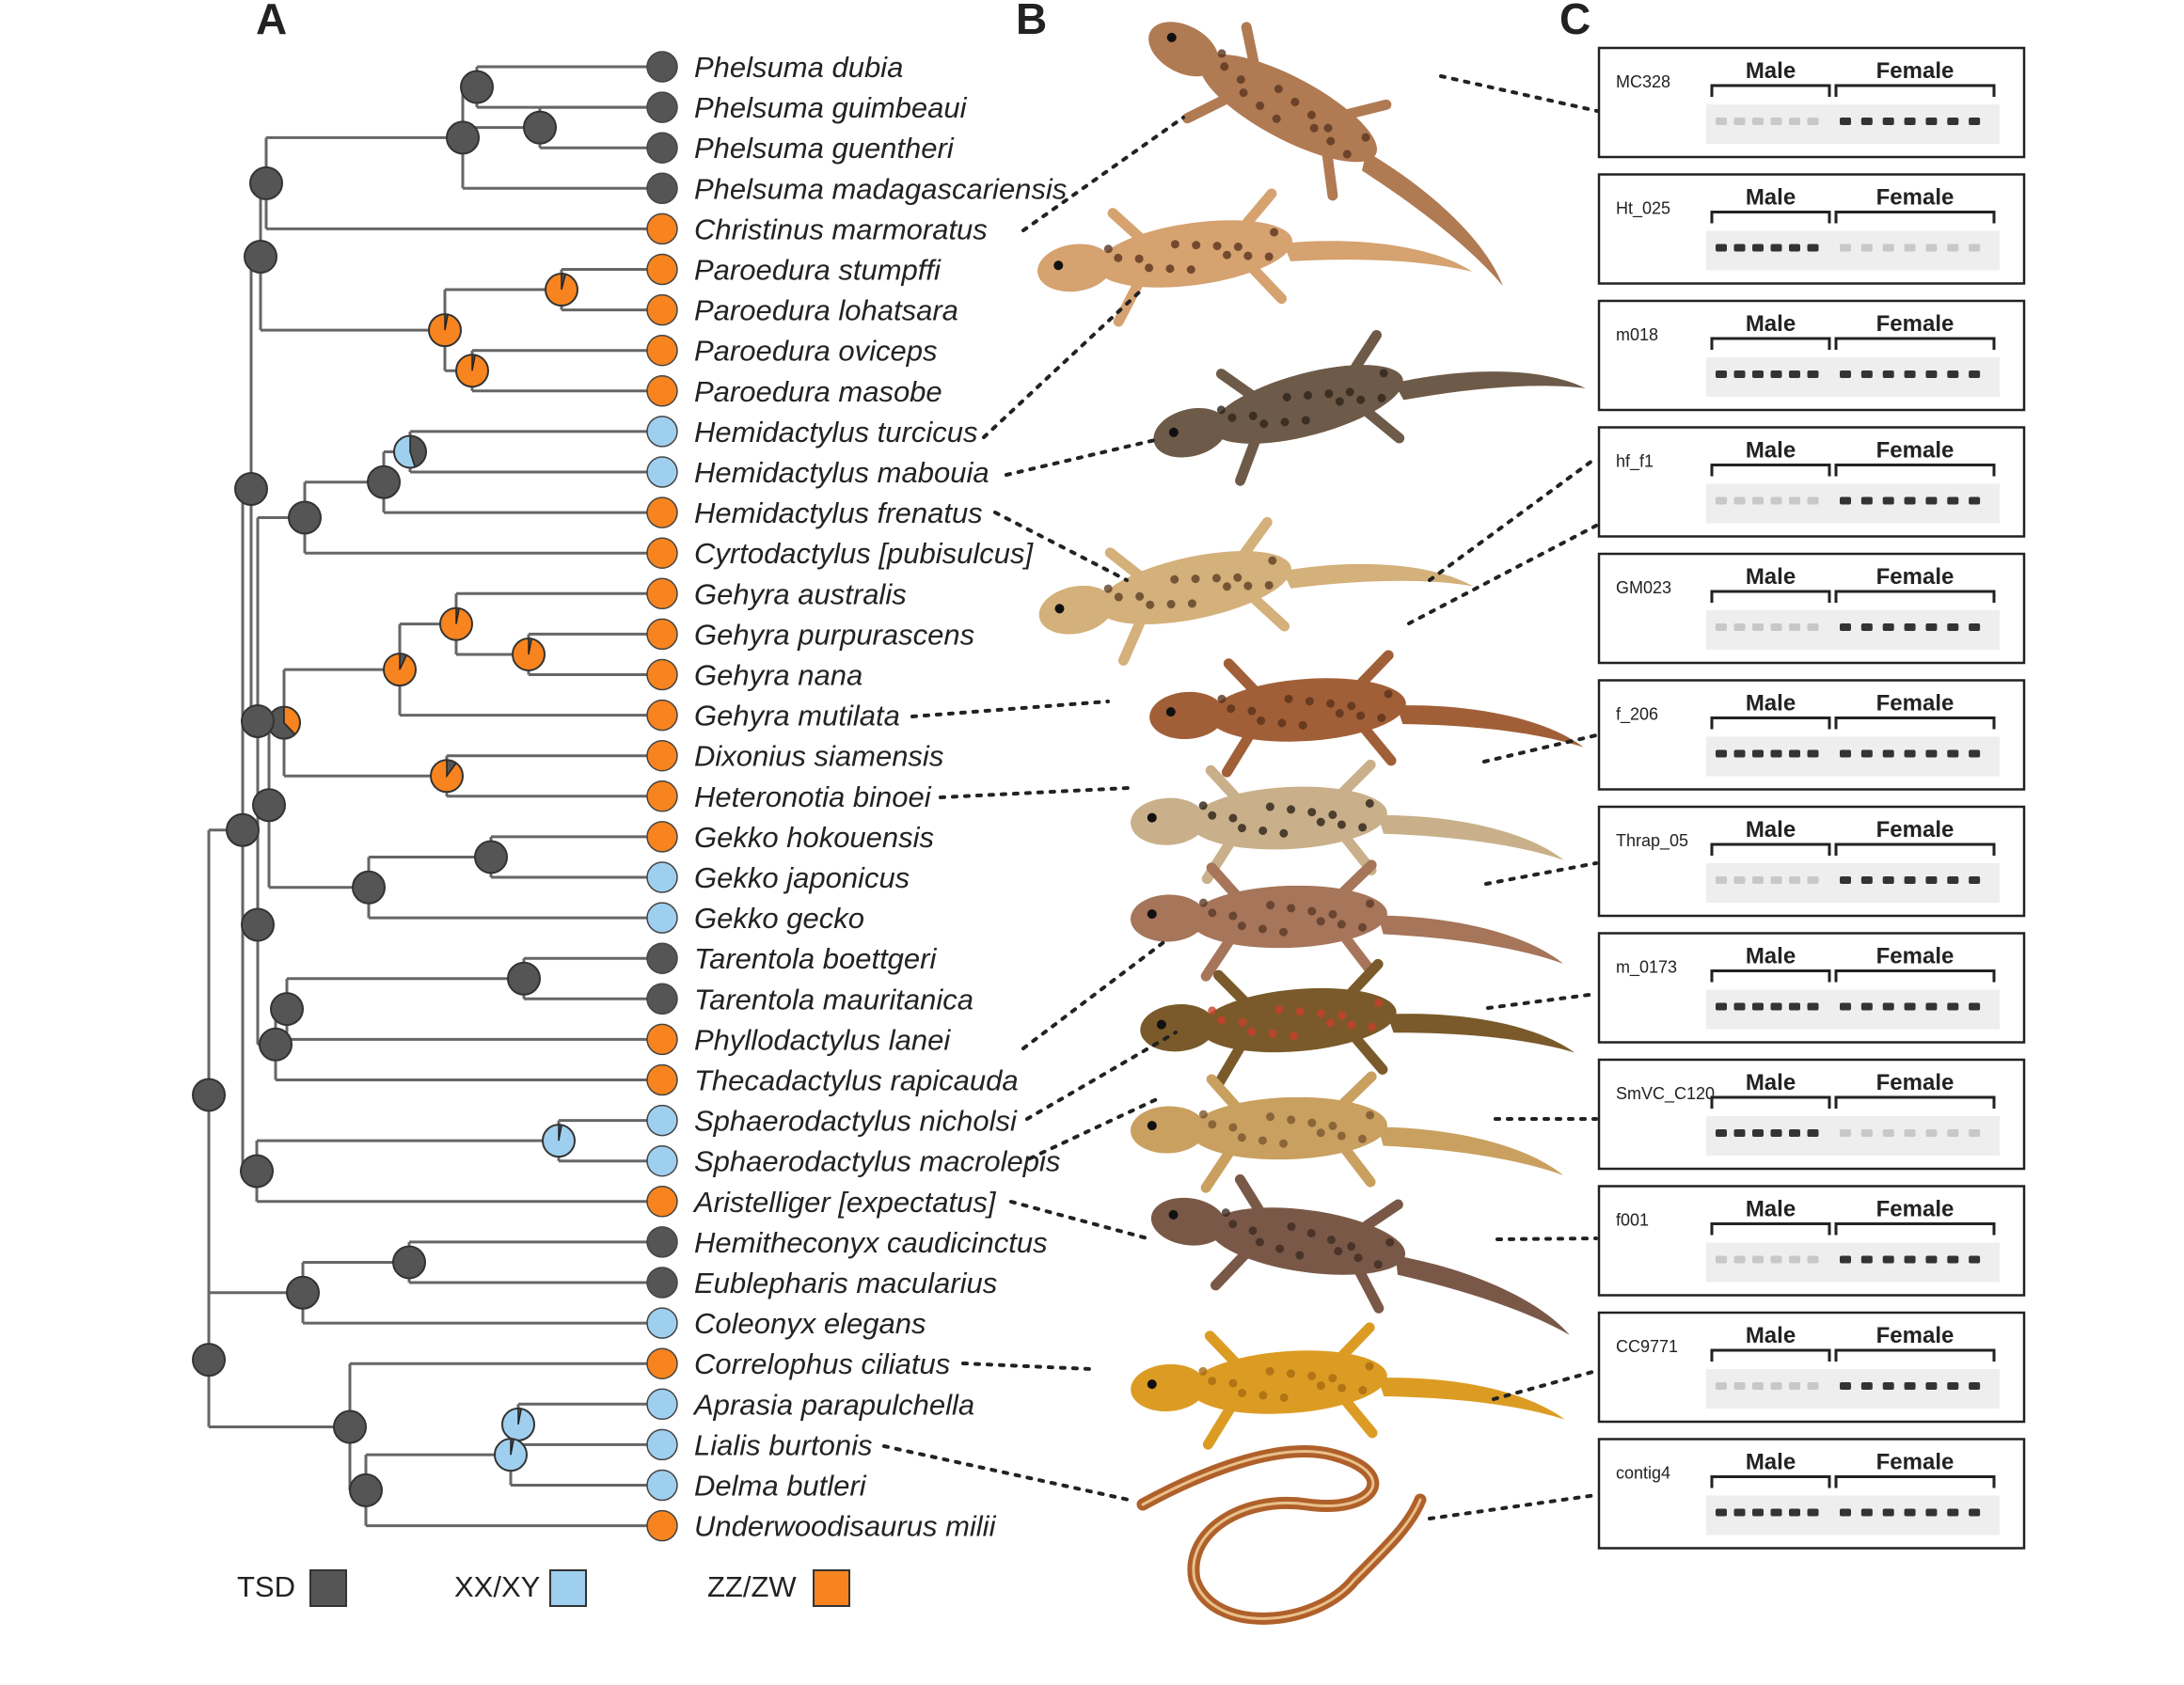  What do you see at coordinates (1811, 482) in the screenshot?
I see `gel-panel: hf_f1 Male Female` at bounding box center [1811, 482].